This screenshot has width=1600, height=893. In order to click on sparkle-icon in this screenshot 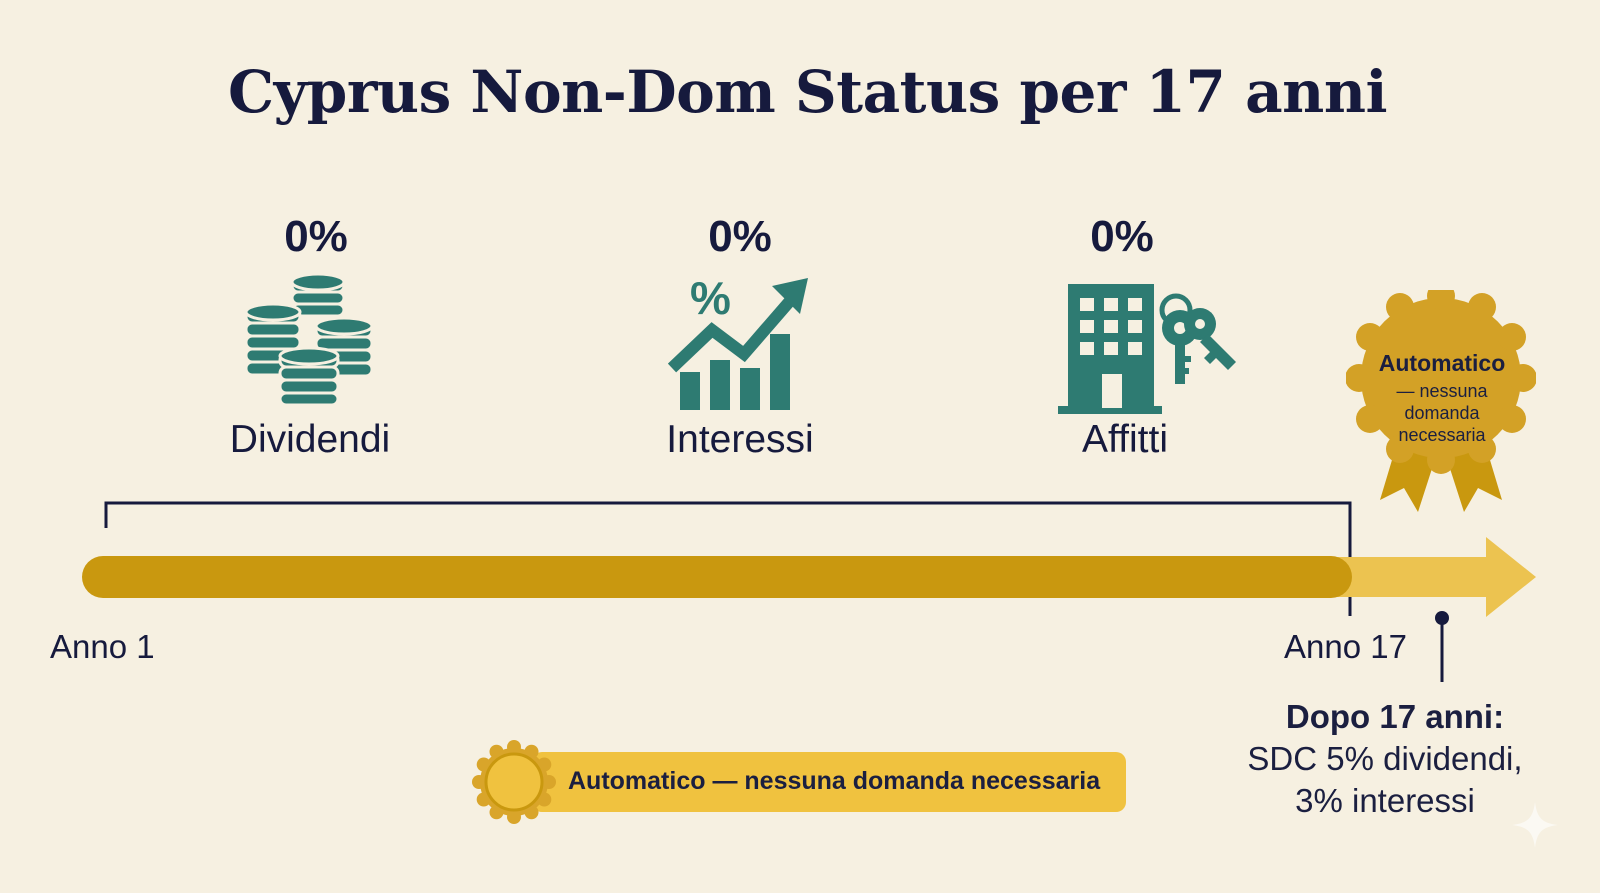, I will do `click(1535, 825)`.